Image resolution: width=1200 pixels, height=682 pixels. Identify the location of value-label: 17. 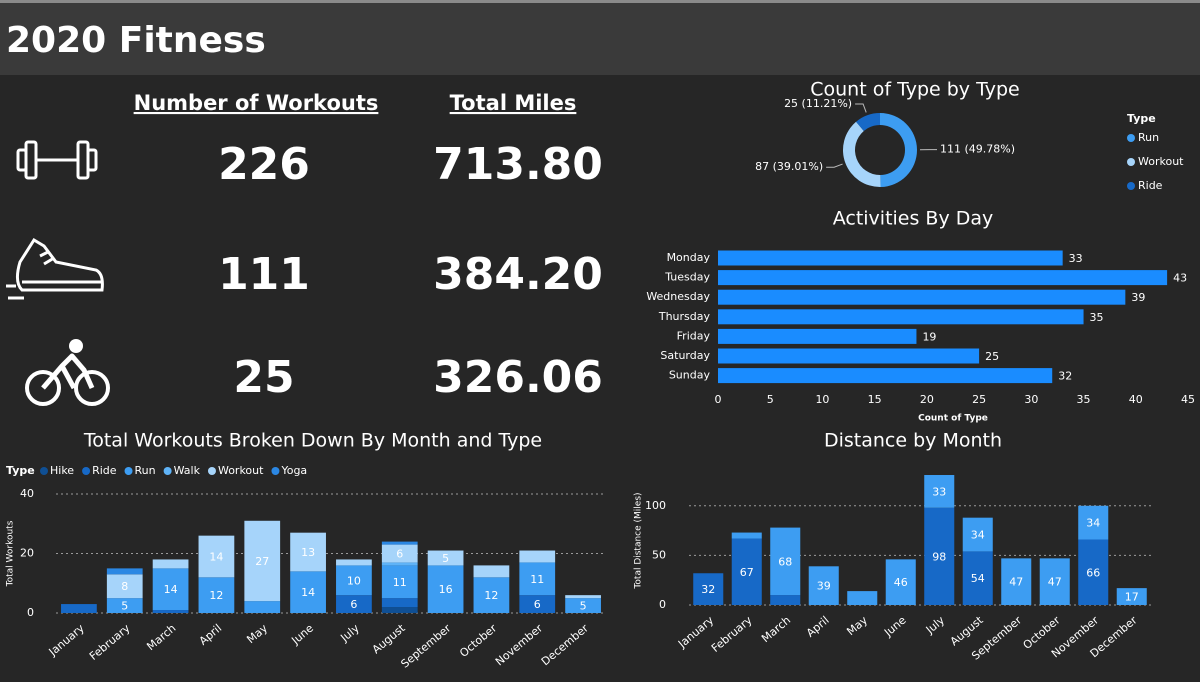
(1132, 597).